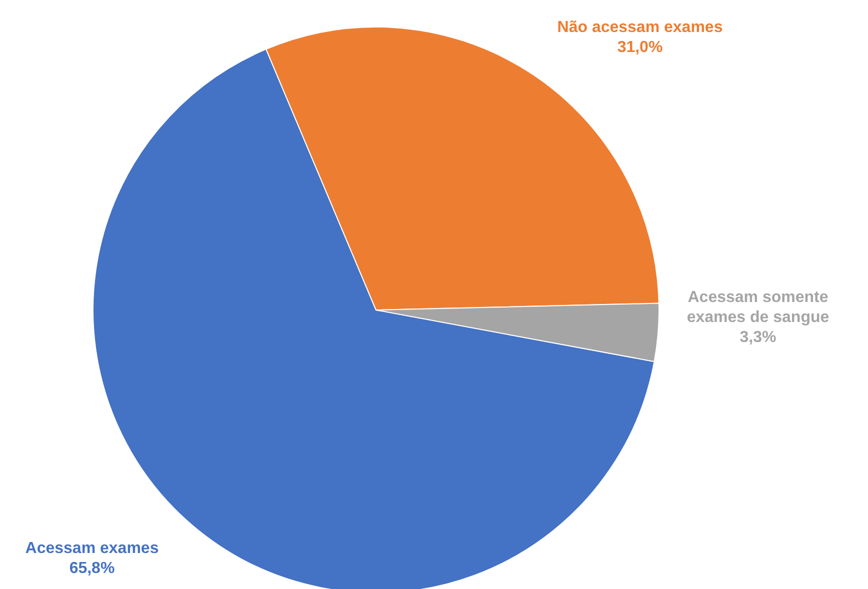  What do you see at coordinates (92, 568) in the screenshot?
I see `data-label: 65,8%` at bounding box center [92, 568].